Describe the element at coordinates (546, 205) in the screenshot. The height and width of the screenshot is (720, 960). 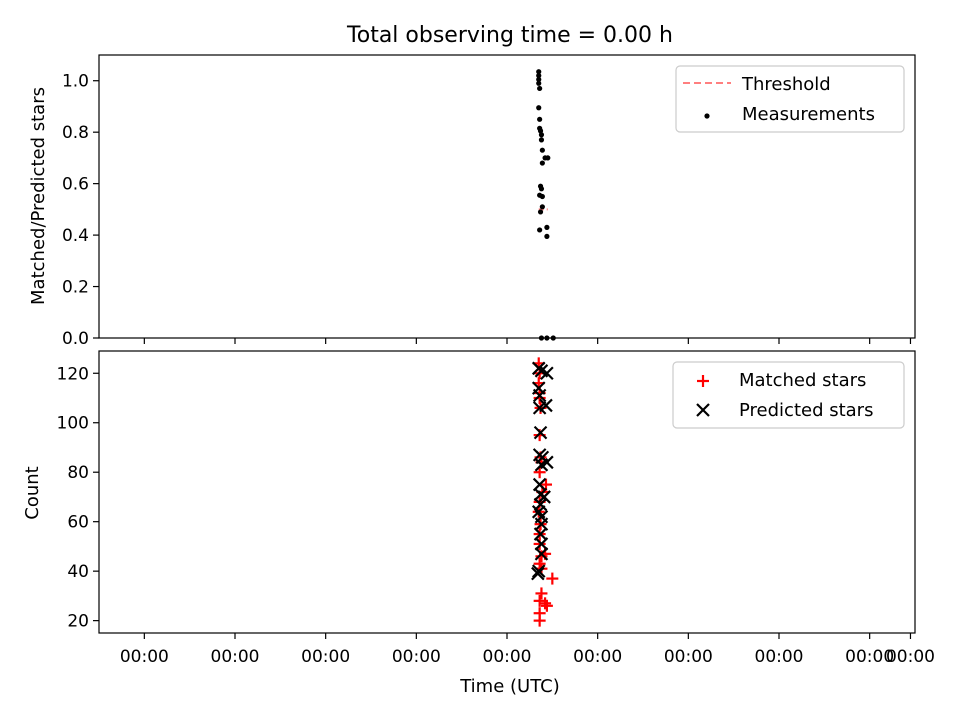
I see `top-series-marks` at that location.